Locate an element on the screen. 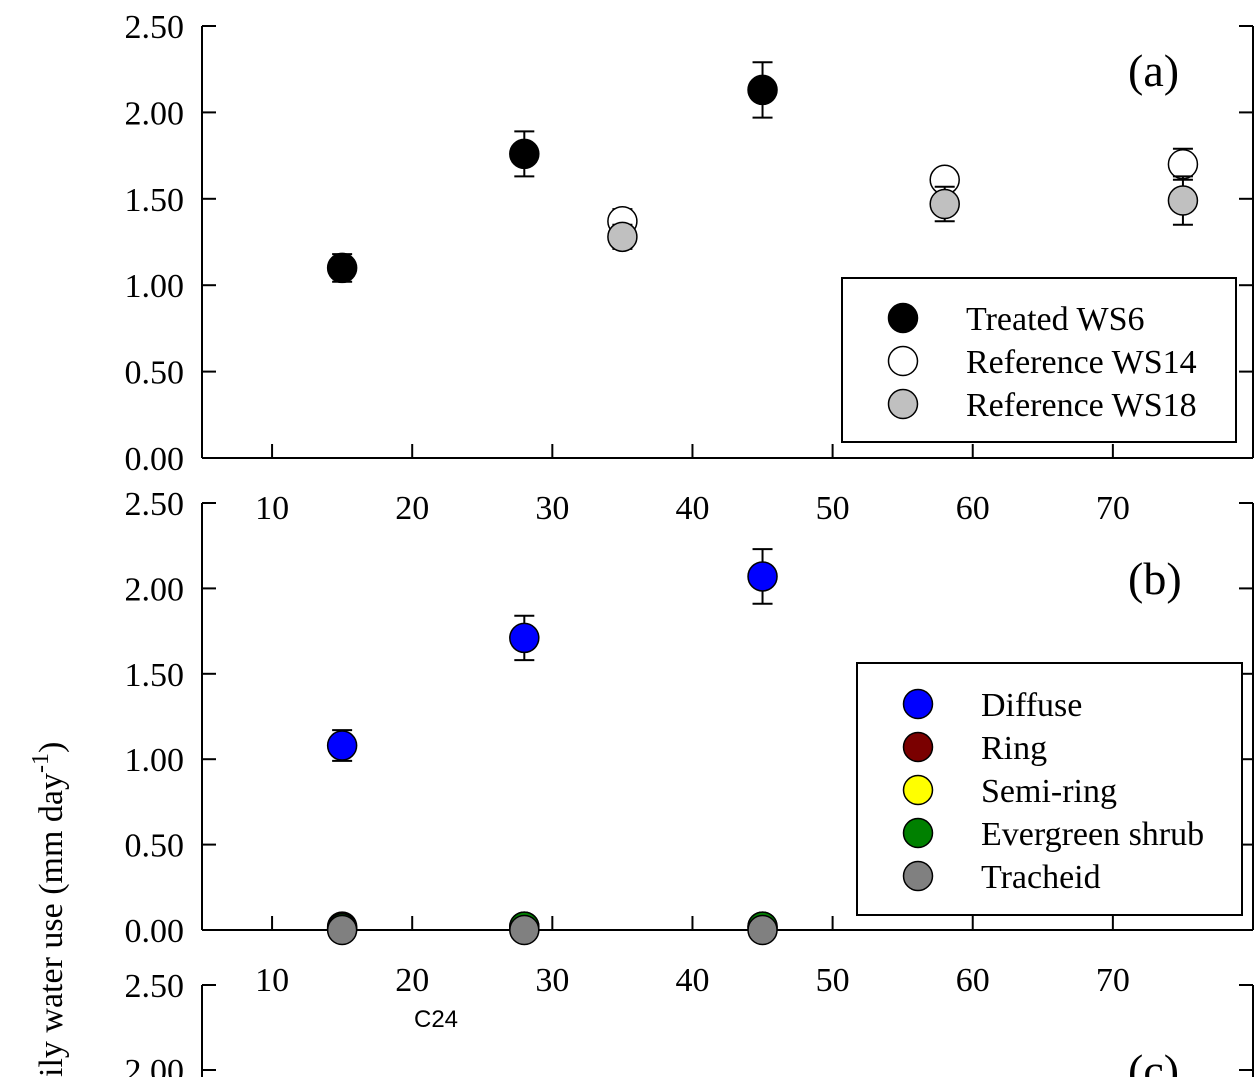 The height and width of the screenshot is (1077, 1258). y-axis-label-close: ) is located at coordinates (51, 747).